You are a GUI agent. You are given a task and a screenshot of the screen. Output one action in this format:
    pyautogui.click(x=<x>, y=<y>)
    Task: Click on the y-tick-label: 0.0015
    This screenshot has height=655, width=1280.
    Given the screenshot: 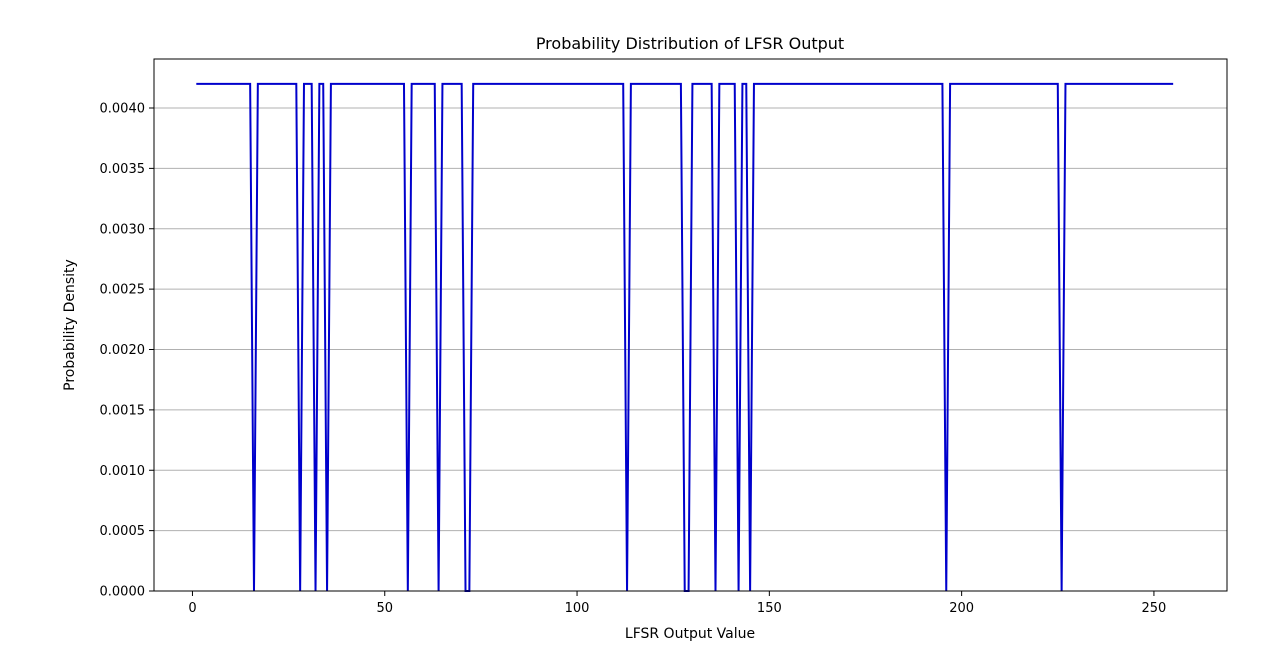 What is the action you would take?
    pyautogui.click(x=123, y=410)
    